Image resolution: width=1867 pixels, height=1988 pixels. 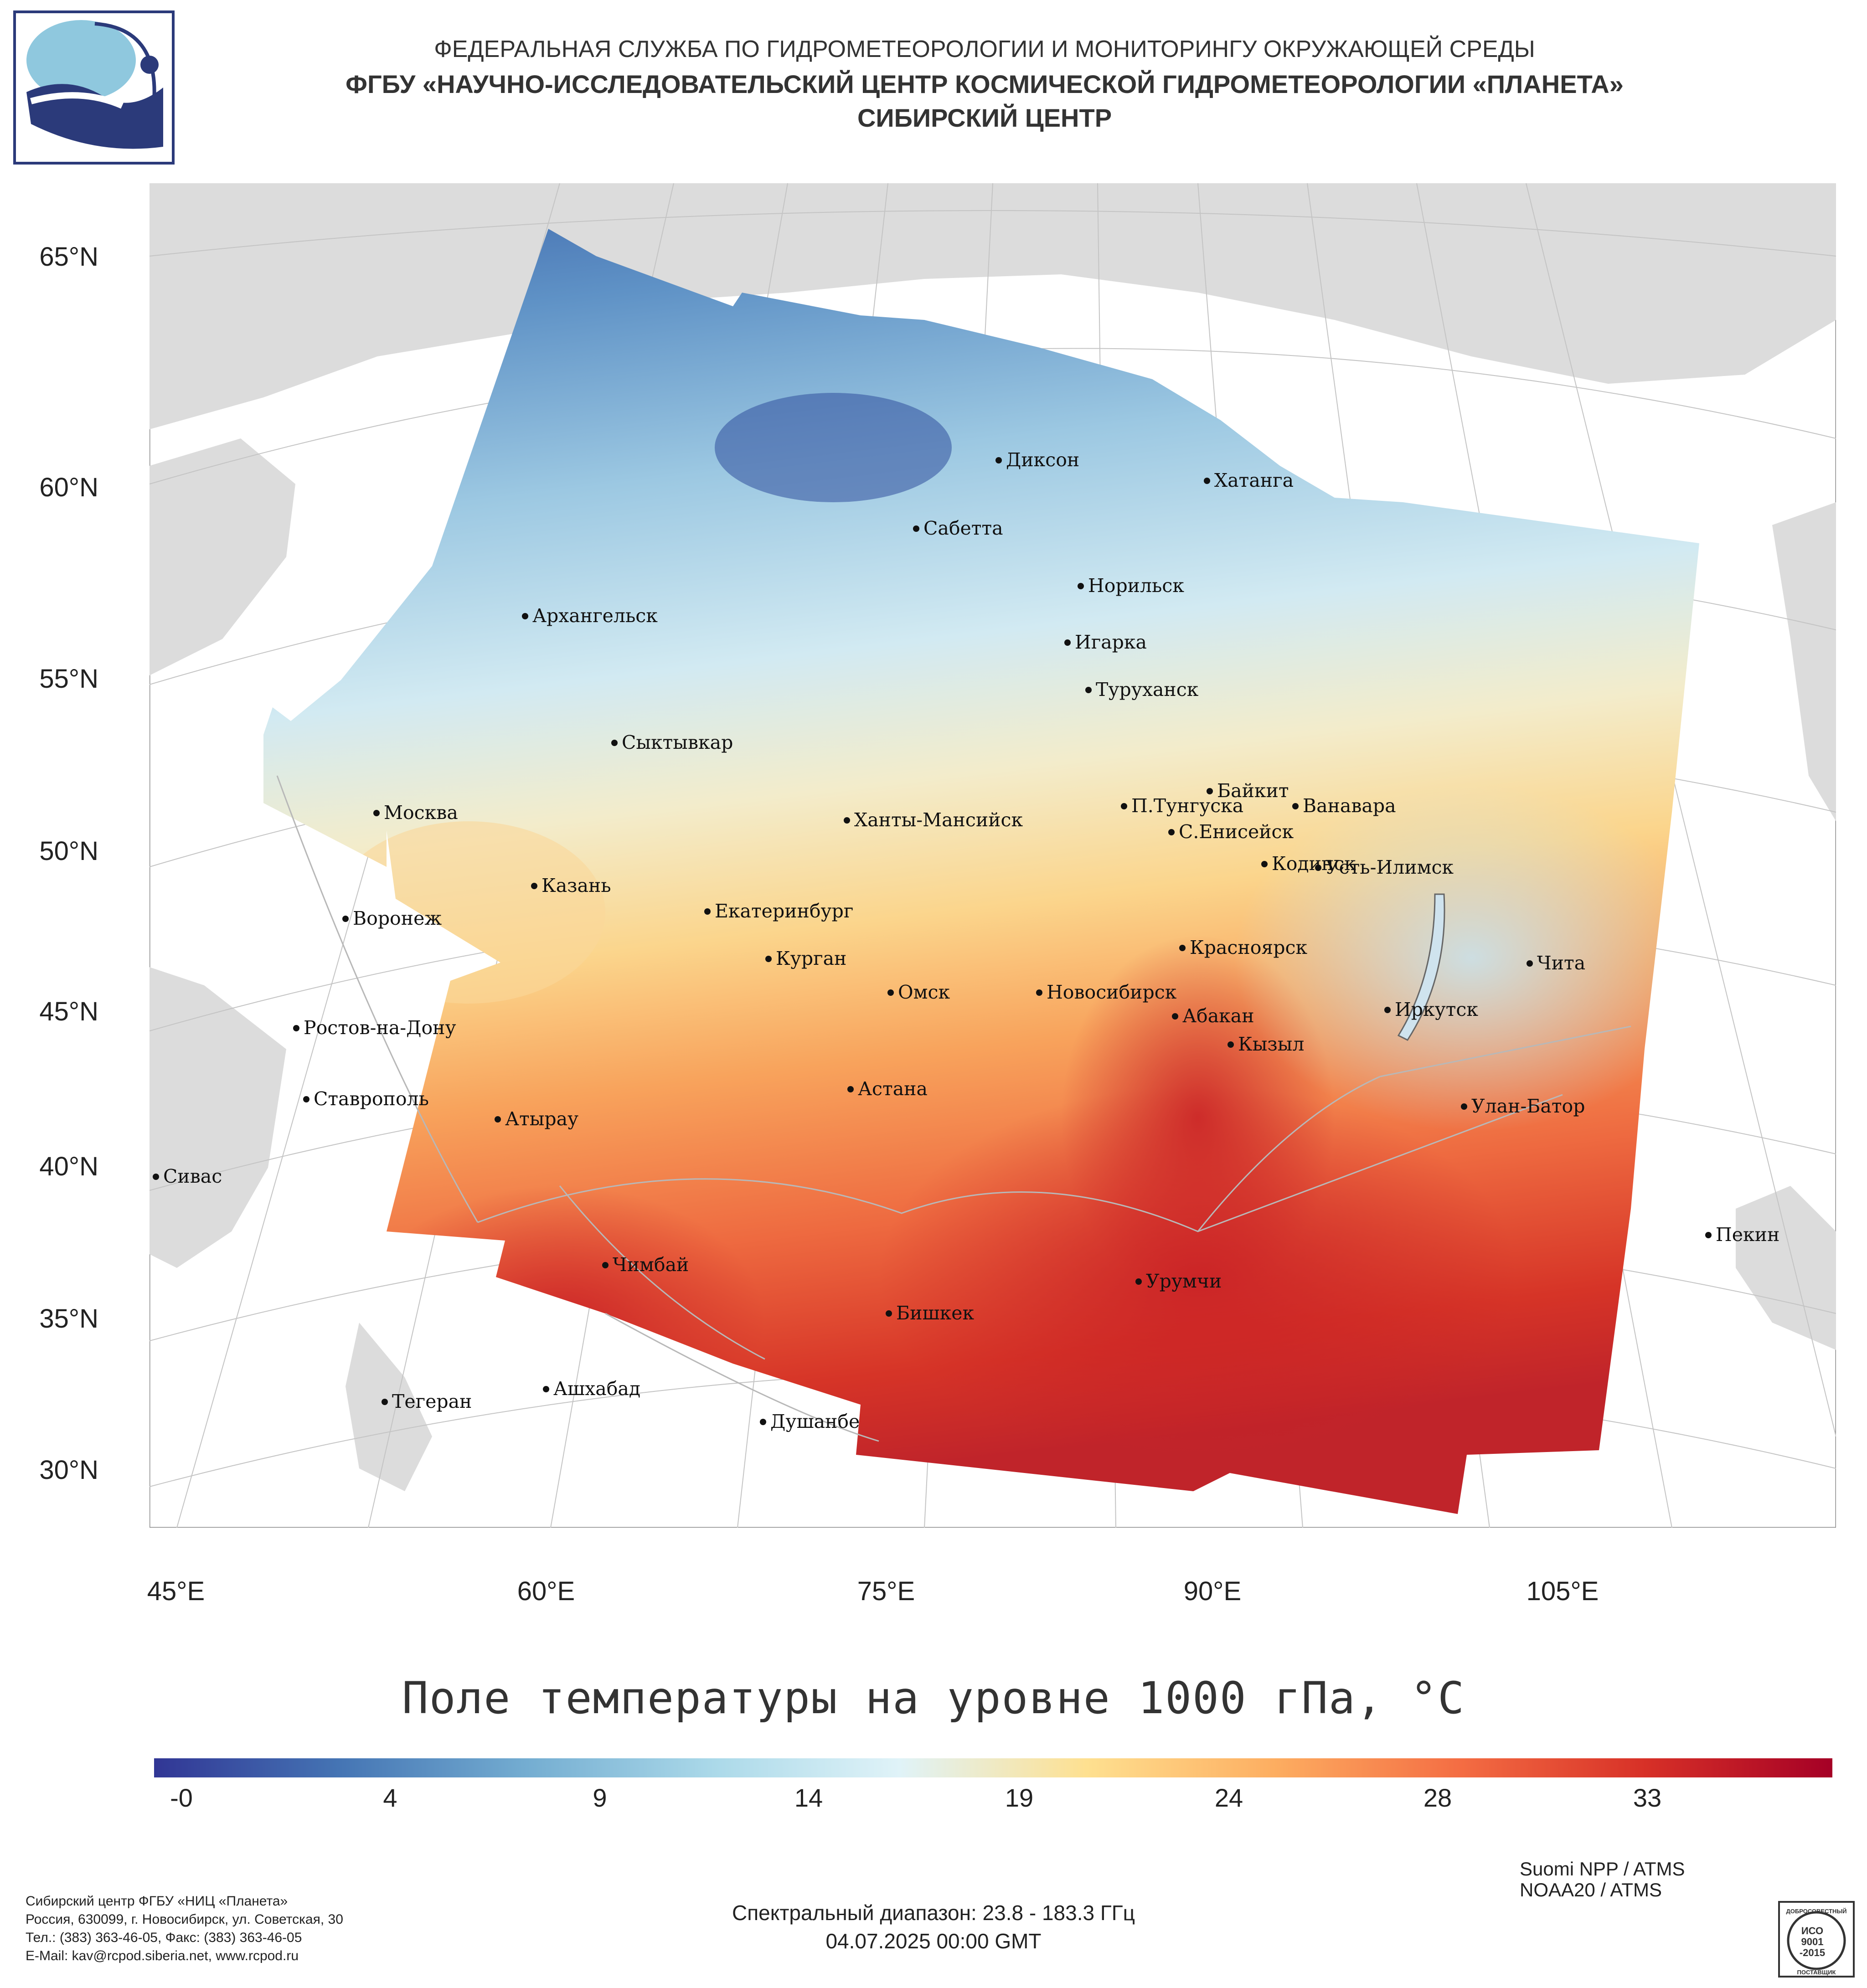 I want to click on city-marker: Чимбай, so click(x=645, y=1265).